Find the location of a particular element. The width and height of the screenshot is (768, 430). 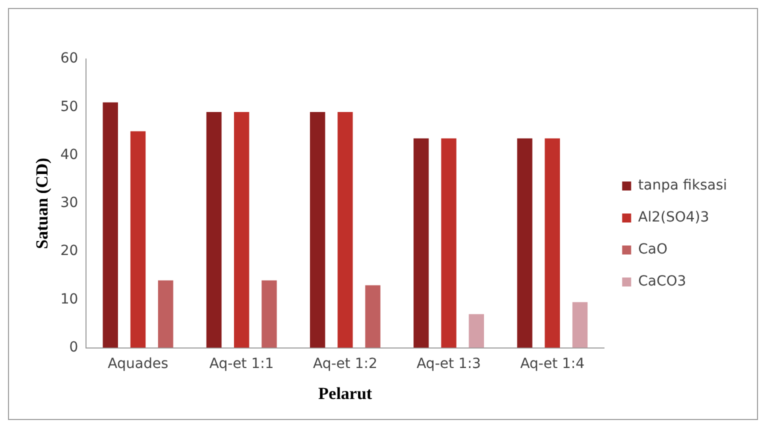

y-tick-label: 60 is located at coordinates (69, 58).